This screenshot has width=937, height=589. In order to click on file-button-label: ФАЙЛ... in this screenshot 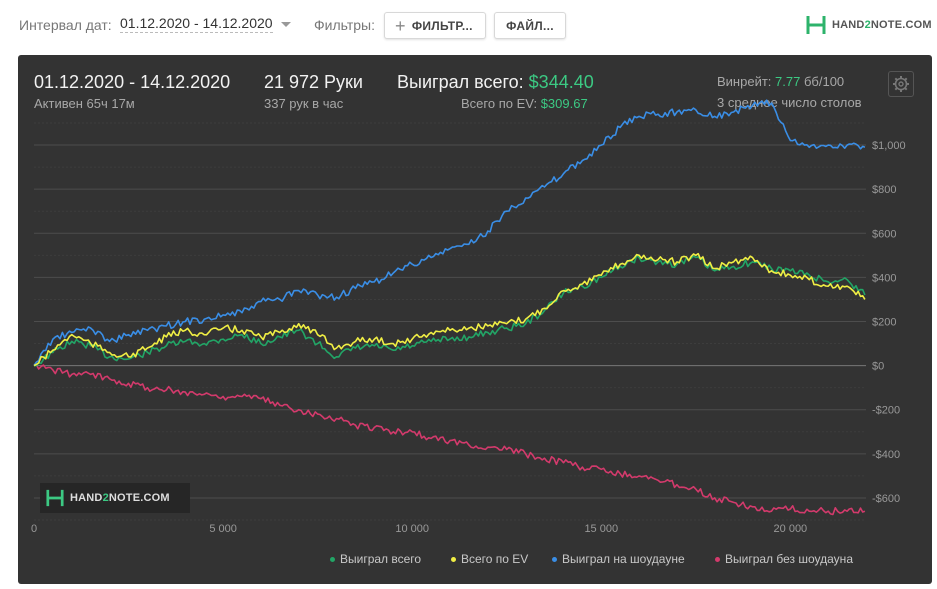, I will do `click(530, 25)`.